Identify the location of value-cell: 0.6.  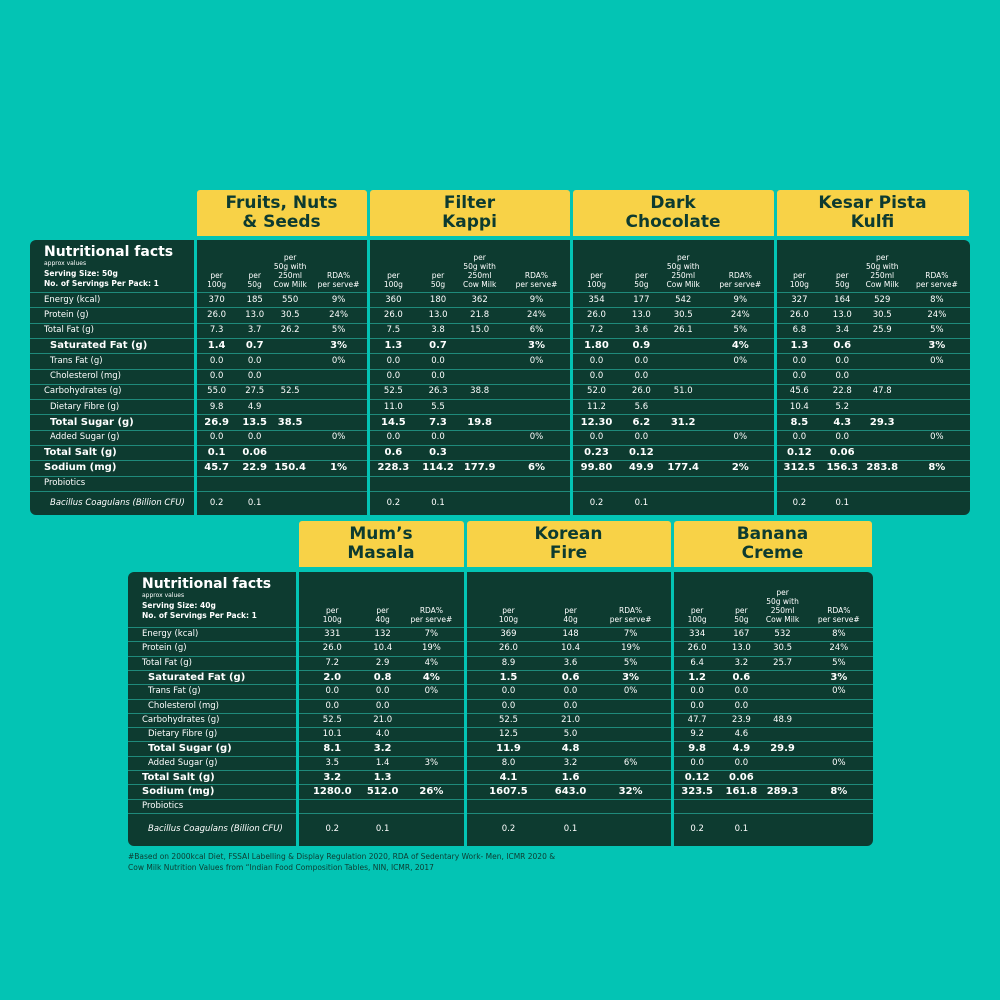
(741, 677).